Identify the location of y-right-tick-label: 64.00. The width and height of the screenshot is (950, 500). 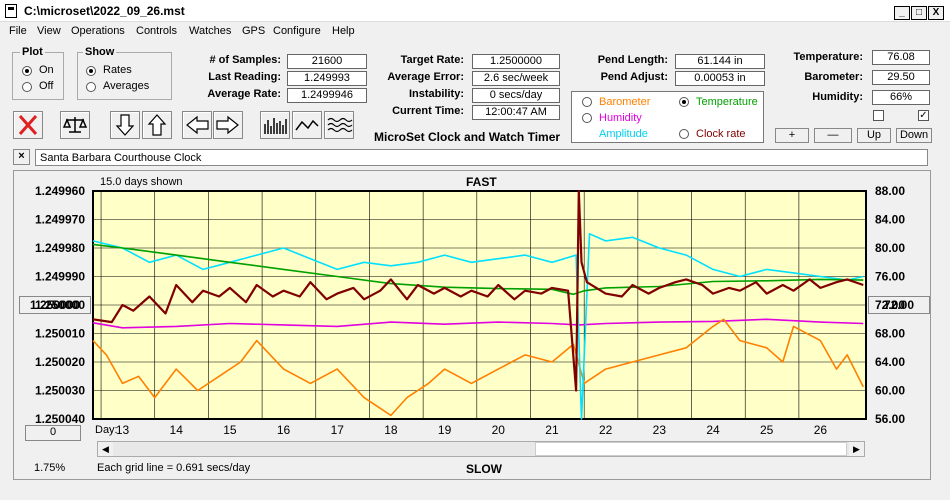
(890, 362).